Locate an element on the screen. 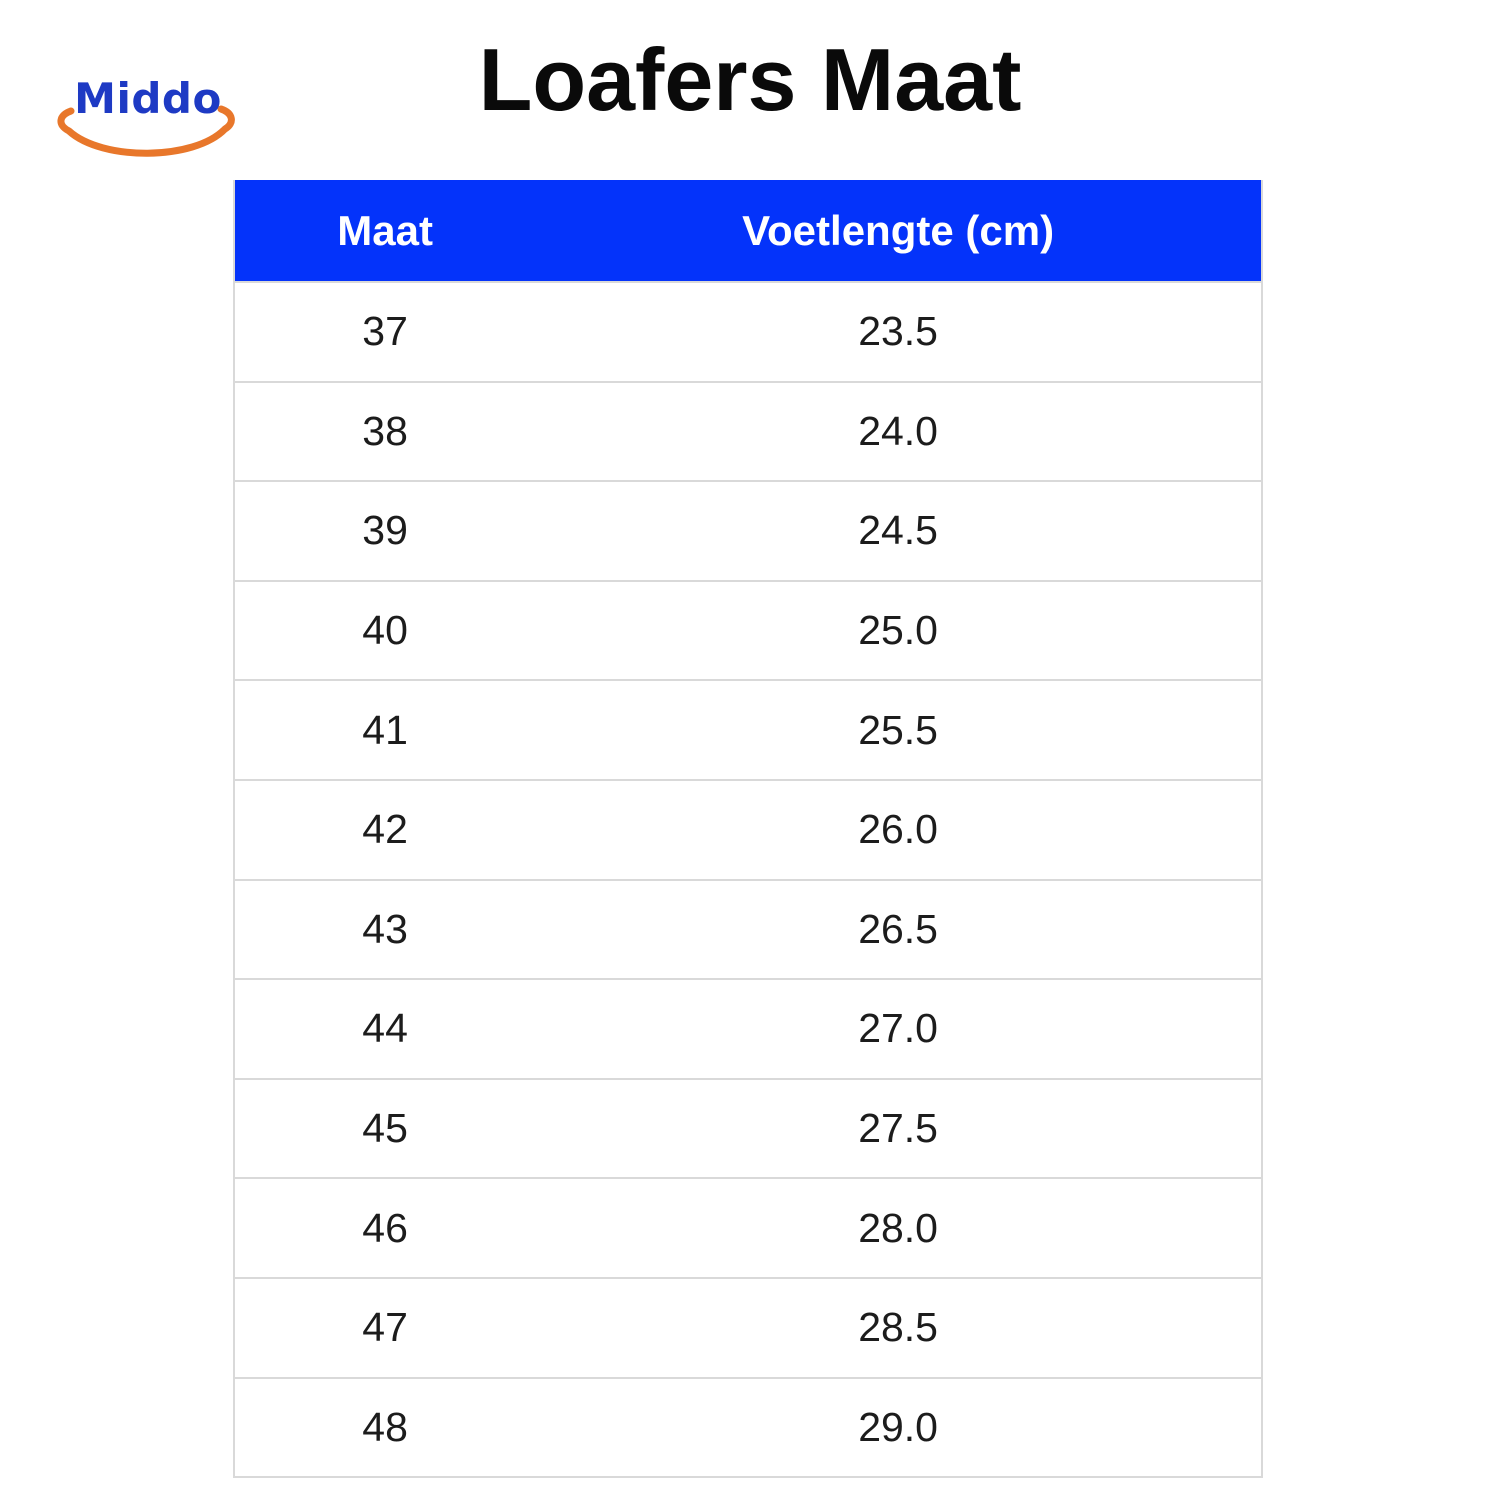 The image size is (1500, 1500). table-row: 42 26.0 is located at coordinates (748, 830).